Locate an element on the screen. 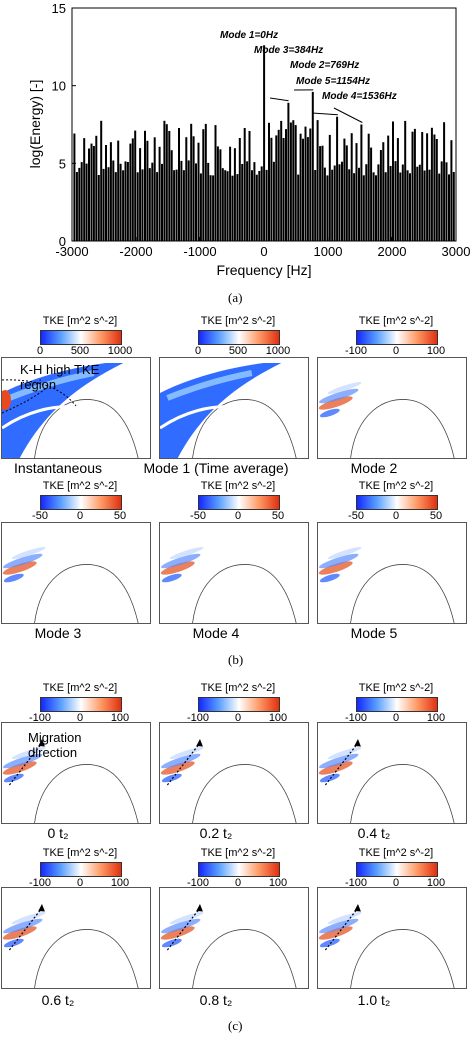 This screenshot has width=474, height=1037. panel-b-2-colorbar-tick: 0 is located at coordinates (198, 351).